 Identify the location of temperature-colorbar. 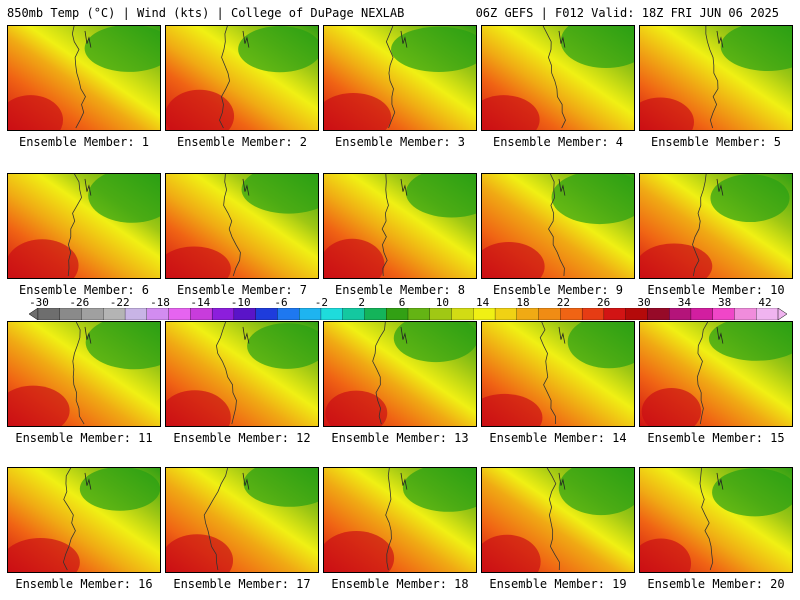
(408, 314).